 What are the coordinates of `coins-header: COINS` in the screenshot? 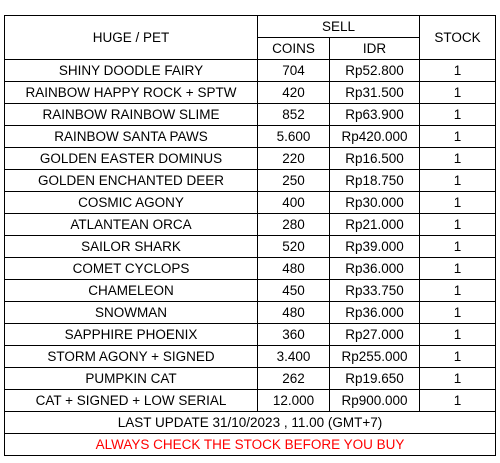 It's located at (293, 48).